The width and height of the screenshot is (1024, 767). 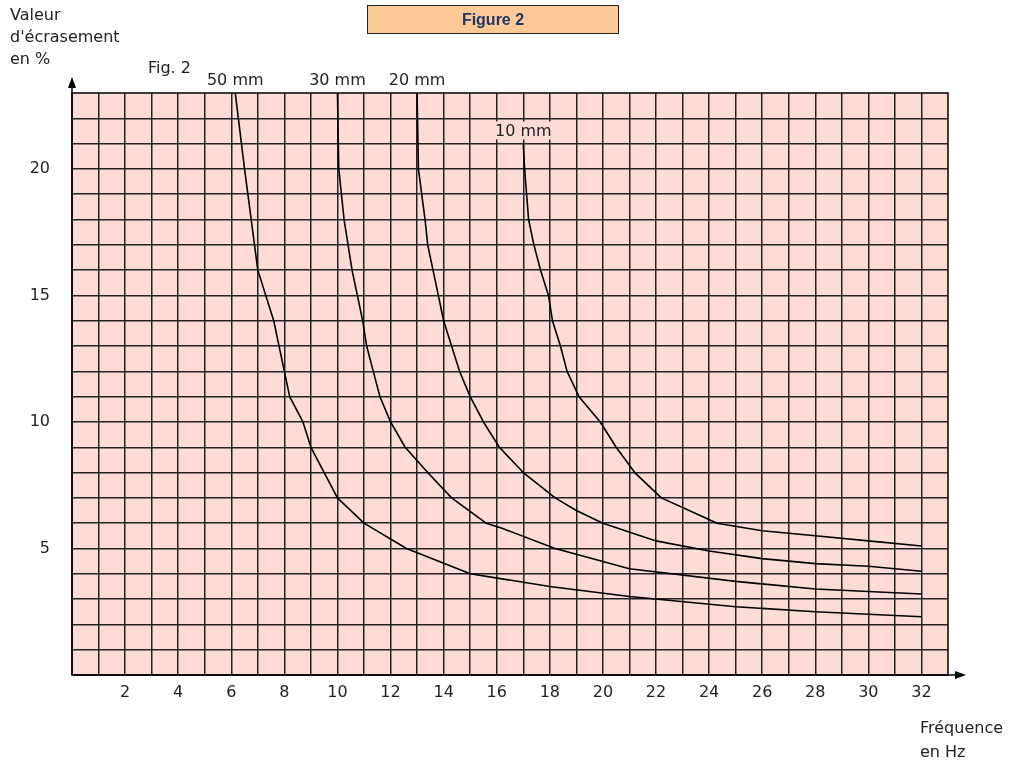 I want to click on x-tick-label: 26, so click(x=762, y=691).